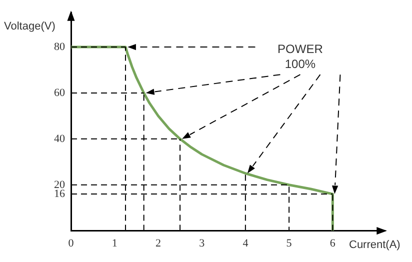 The width and height of the screenshot is (412, 262). I want to click on x-tick-label: 3, so click(202, 243).